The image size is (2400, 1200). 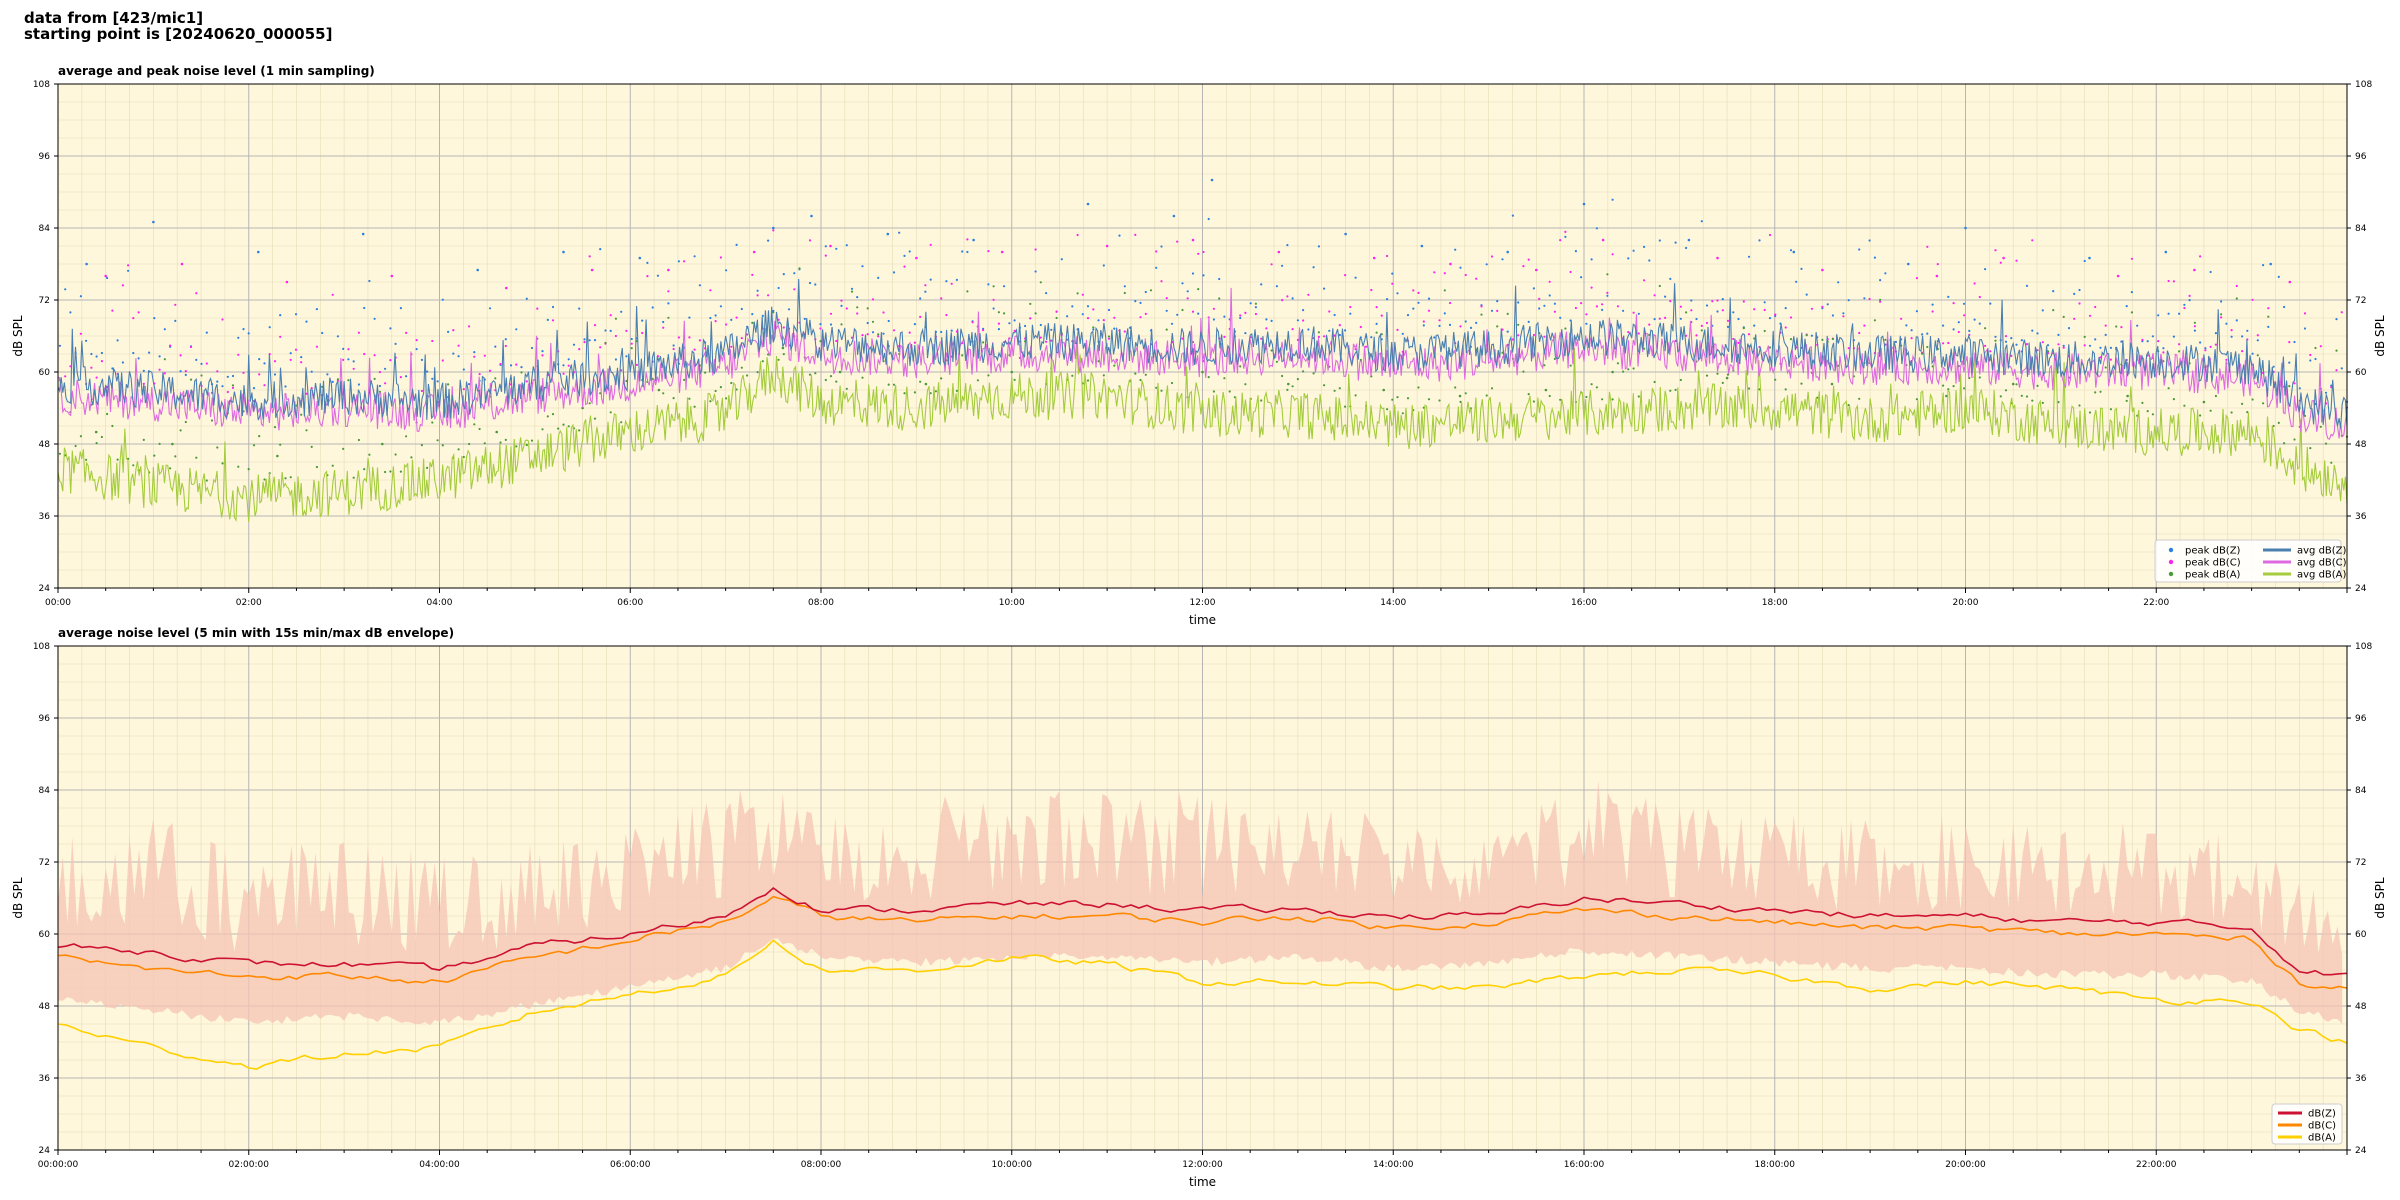 What do you see at coordinates (2361, 1151) in the screenshot?
I see `y-tick-label-right: 24` at bounding box center [2361, 1151].